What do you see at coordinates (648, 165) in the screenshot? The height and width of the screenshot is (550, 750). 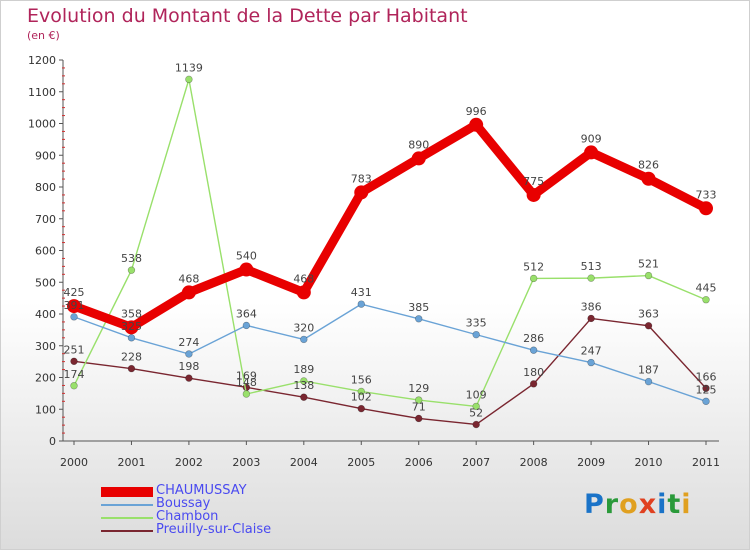 I see `data-label: 826` at bounding box center [648, 165].